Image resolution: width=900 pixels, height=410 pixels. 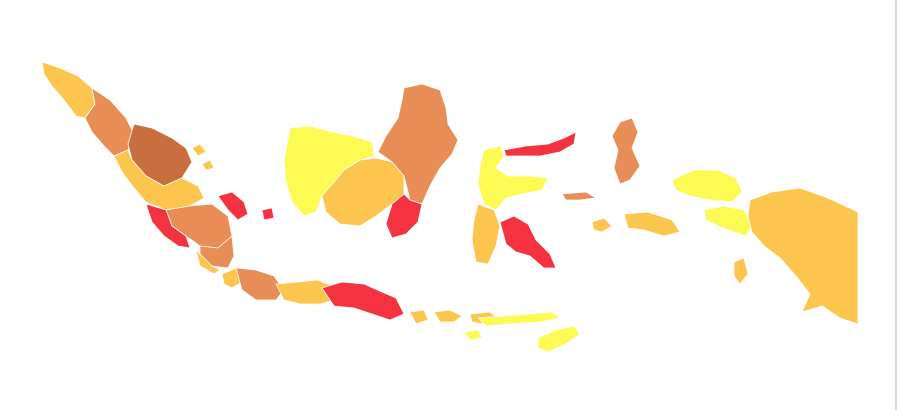 I want to click on region-south-sulawesi, so click(x=486, y=234).